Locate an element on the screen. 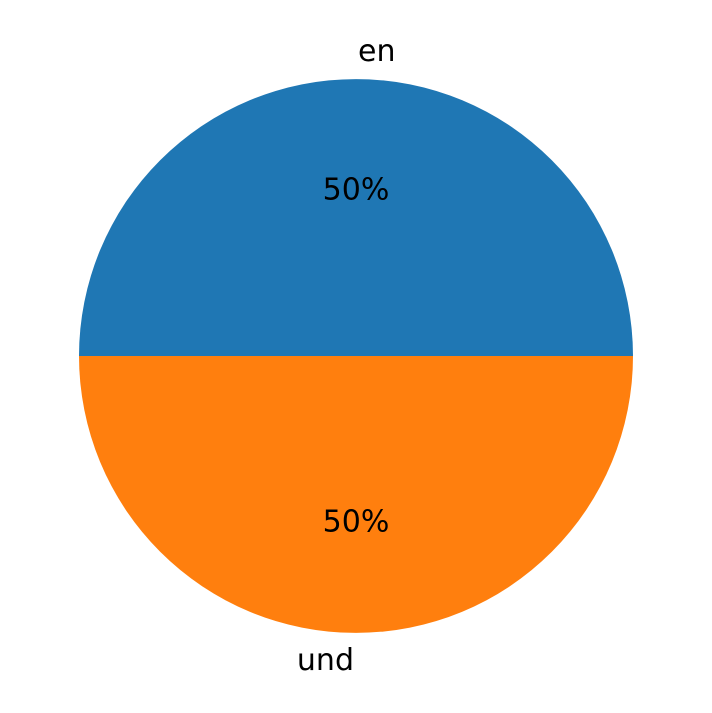  category-label: en is located at coordinates (376, 51).